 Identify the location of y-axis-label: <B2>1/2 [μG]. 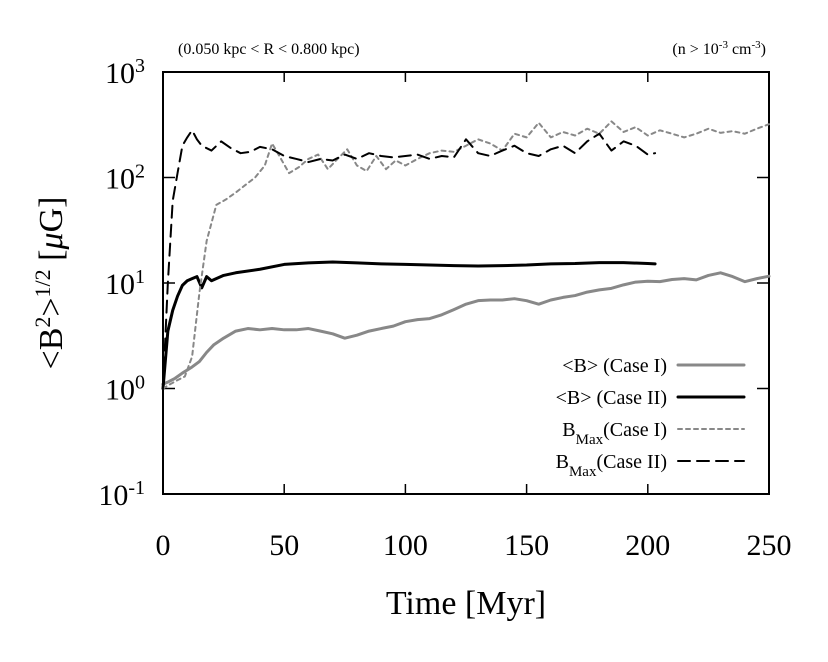
(50, 283).